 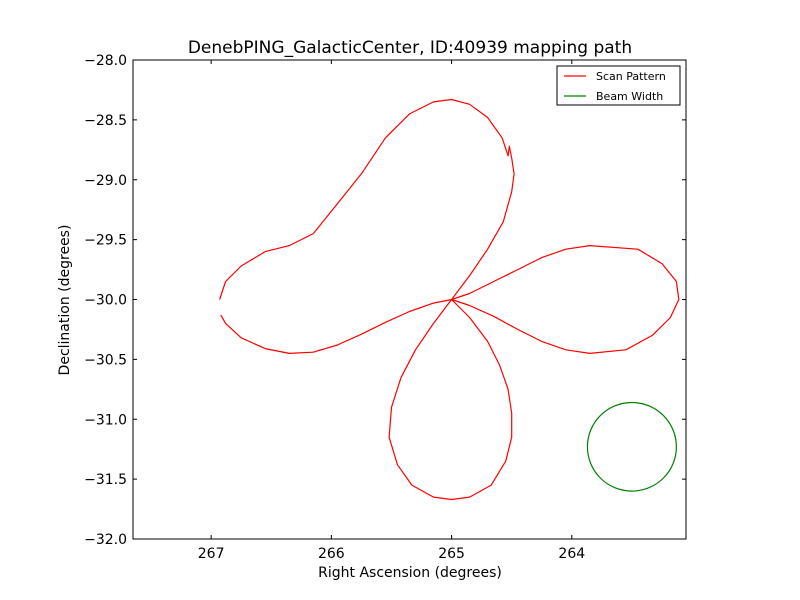 What do you see at coordinates (105, 480) in the screenshot?
I see `y-tick-label: −31.5` at bounding box center [105, 480].